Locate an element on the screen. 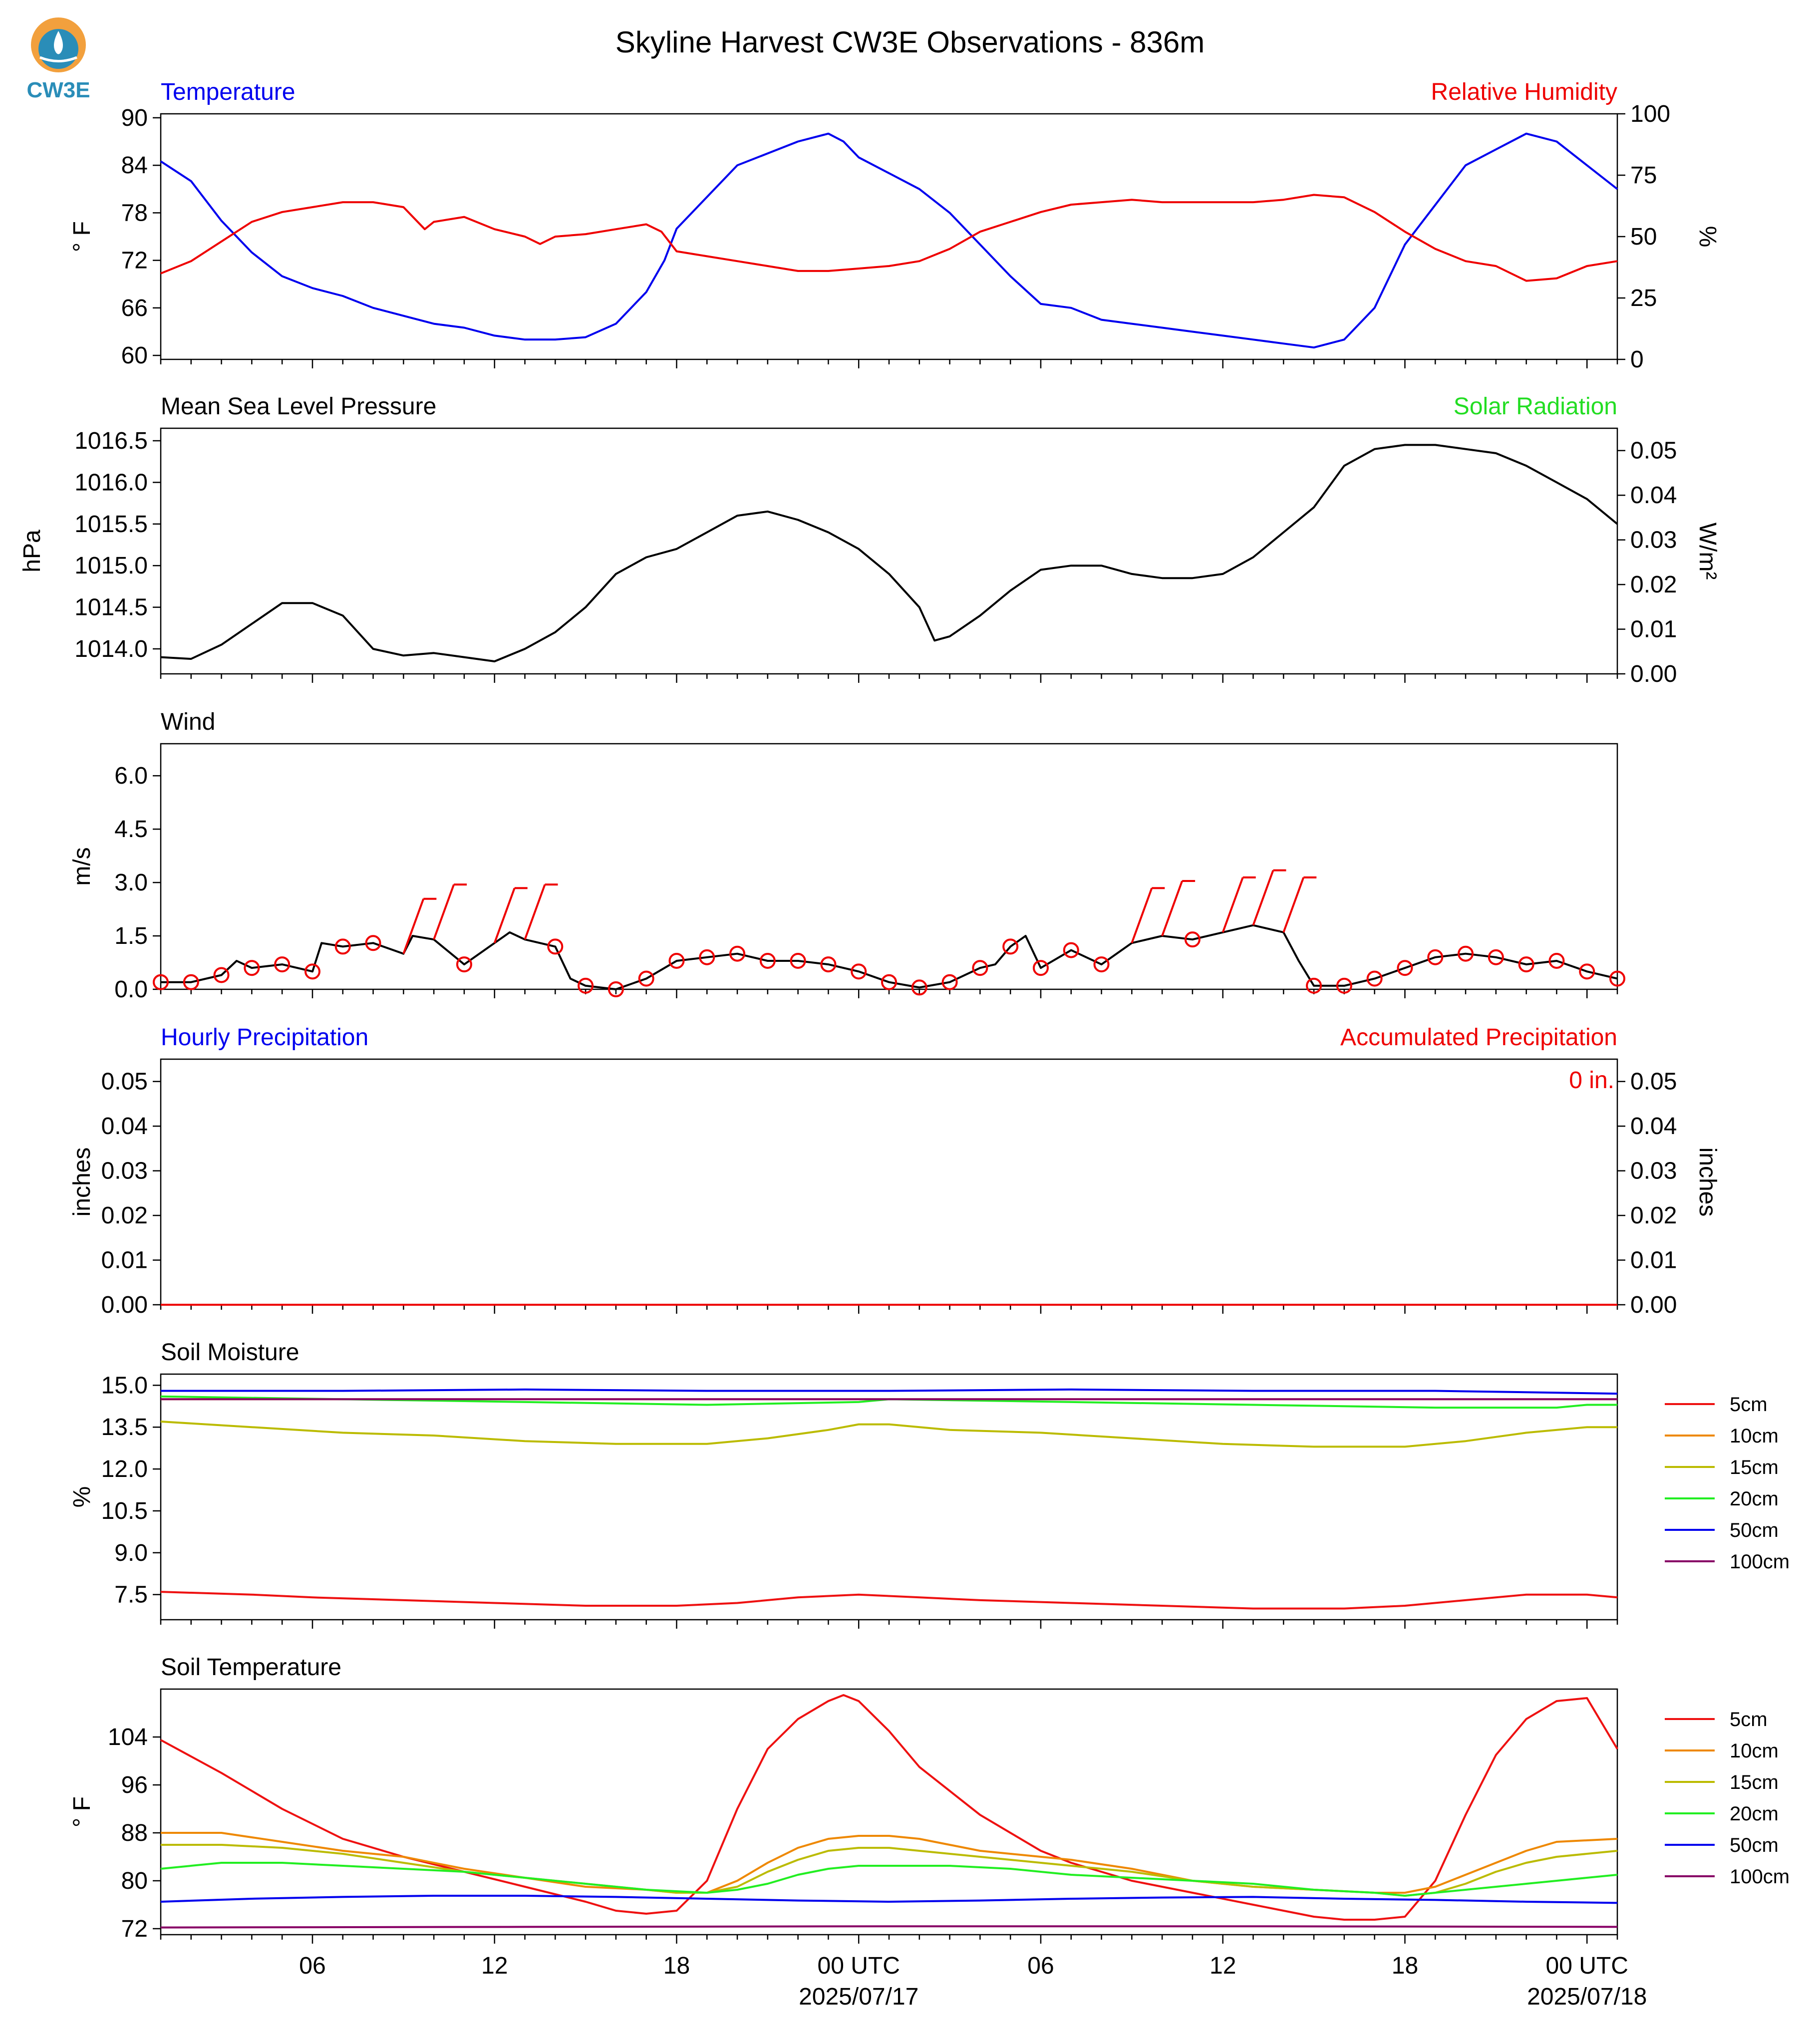 The image size is (1820, 2028). legend-label: 20cm is located at coordinates (1754, 1814).